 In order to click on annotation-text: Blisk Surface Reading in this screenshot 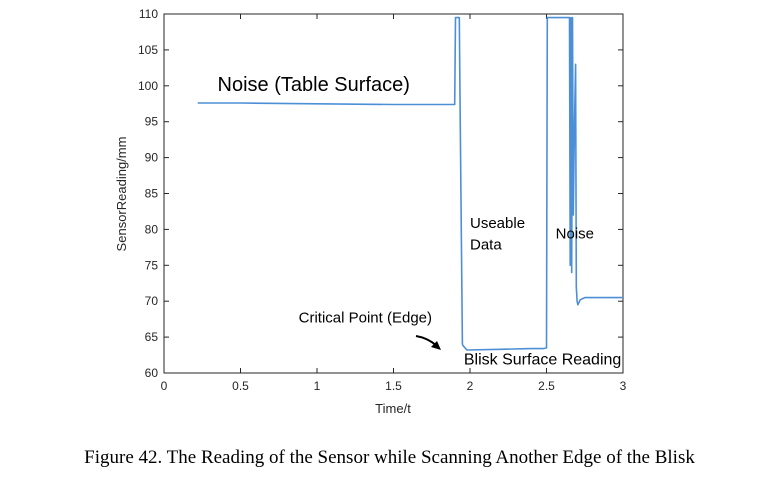, I will do `click(542, 359)`.